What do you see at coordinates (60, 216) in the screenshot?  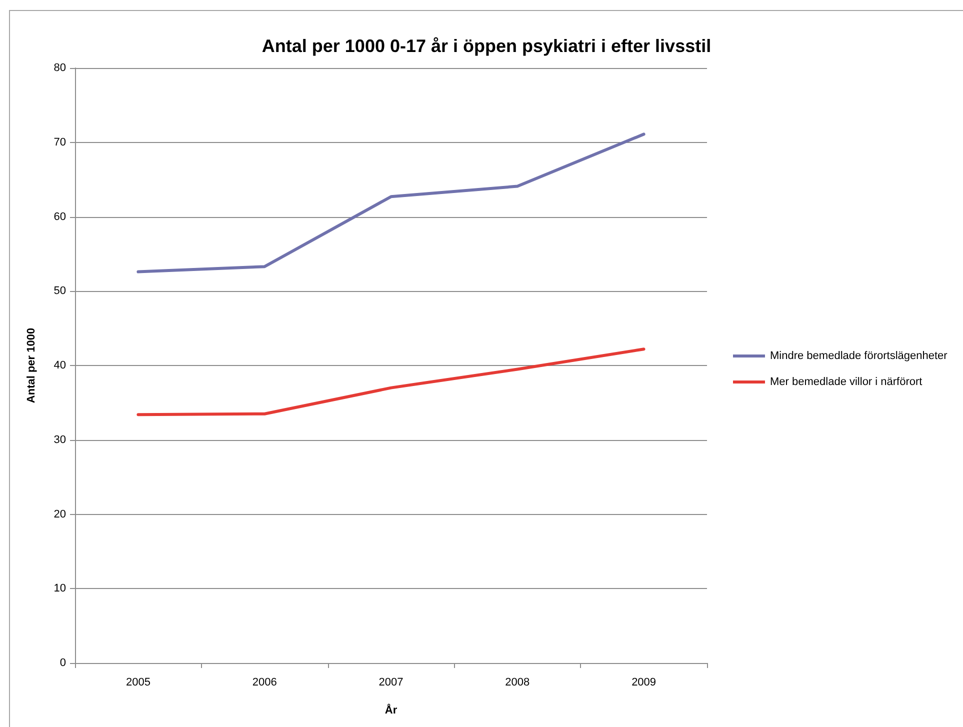 I see `y-tick-label: 60` at bounding box center [60, 216].